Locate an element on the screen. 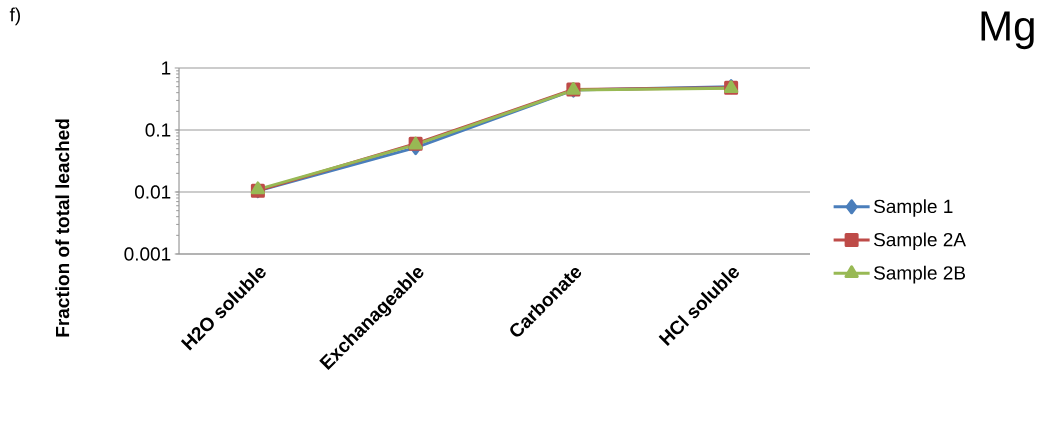 The width and height of the screenshot is (1044, 428). y-tick-label: 0.001 is located at coordinates (147, 254).